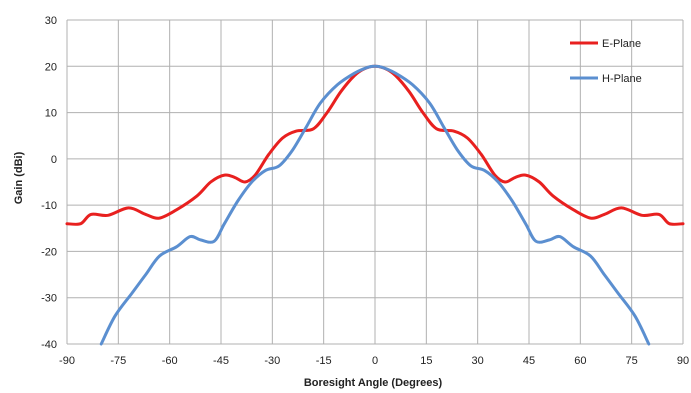  What do you see at coordinates (632, 361) in the screenshot?
I see `x-tick-label: 75` at bounding box center [632, 361].